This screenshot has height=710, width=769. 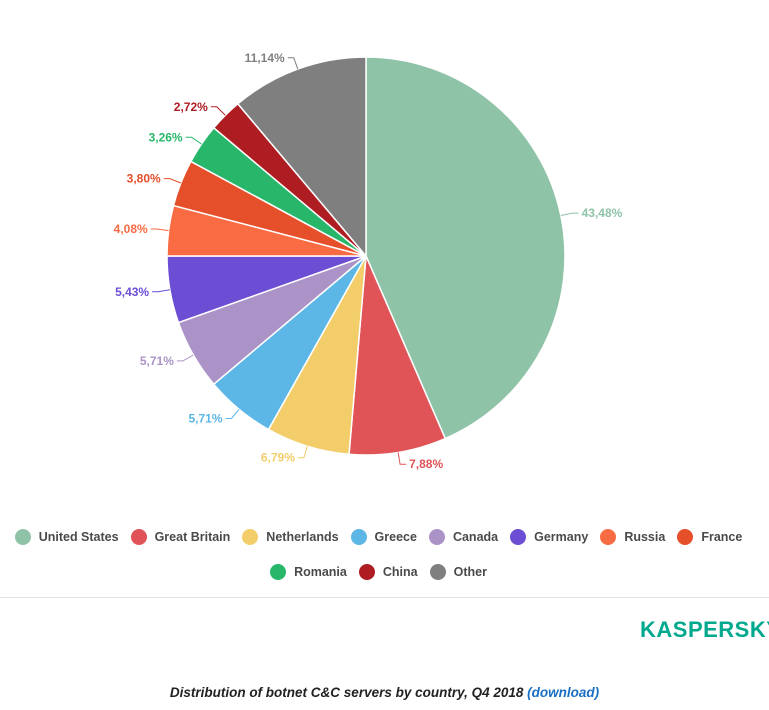 I want to click on legend-item-germany: Germany, so click(x=549, y=537).